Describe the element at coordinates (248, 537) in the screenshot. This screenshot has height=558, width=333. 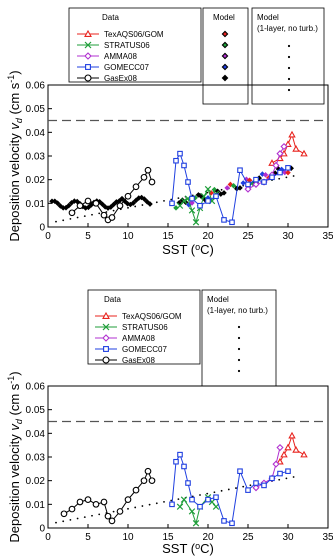
I see `x-tick-label: 25` at that location.